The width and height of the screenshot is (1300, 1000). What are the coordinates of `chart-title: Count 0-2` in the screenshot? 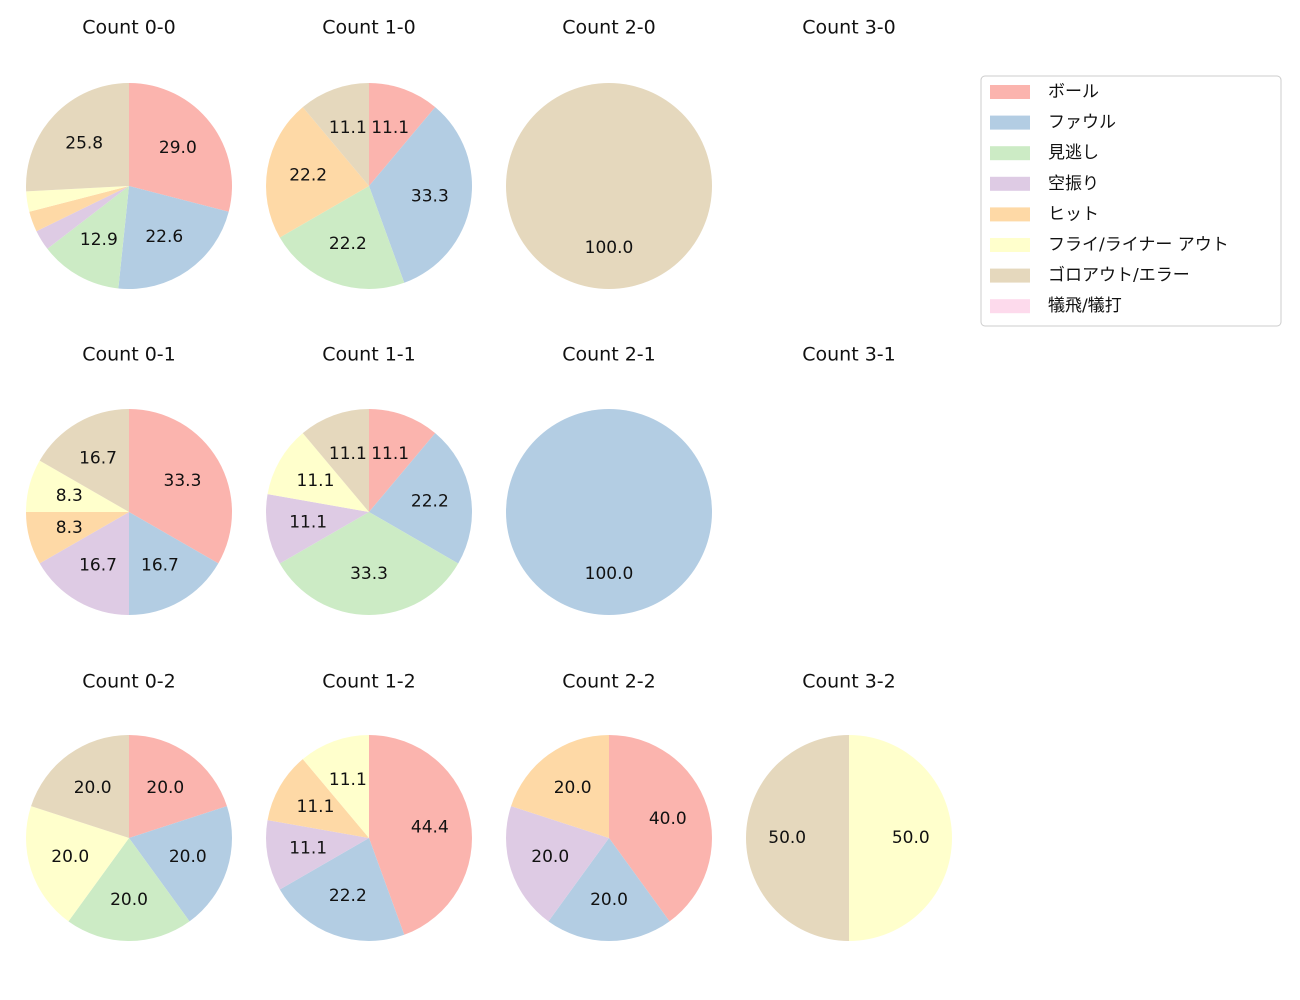 It's located at (129, 682).